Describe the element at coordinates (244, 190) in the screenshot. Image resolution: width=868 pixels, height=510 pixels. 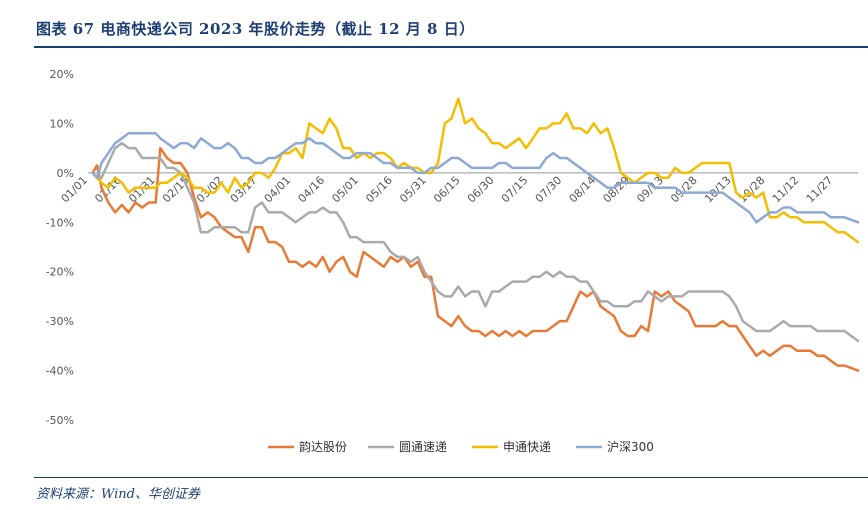
I see `x-tick-label: 03/17` at that location.